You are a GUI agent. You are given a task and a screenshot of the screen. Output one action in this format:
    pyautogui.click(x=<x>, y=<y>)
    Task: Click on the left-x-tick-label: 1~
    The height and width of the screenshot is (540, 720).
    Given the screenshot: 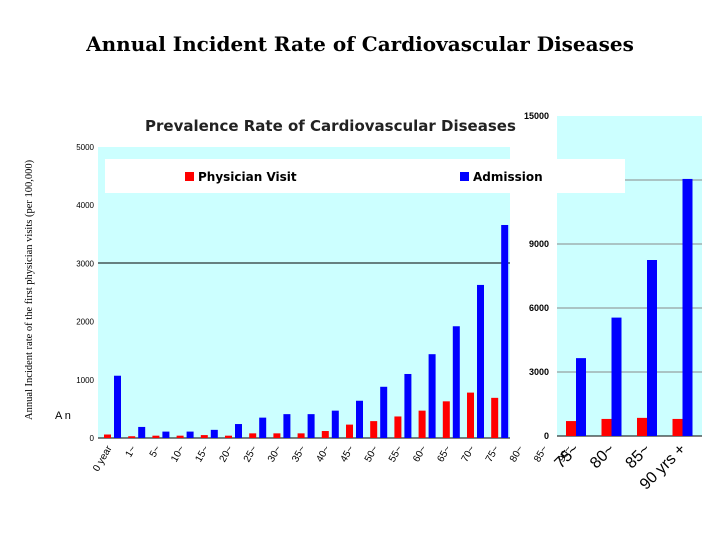 What is the action you would take?
    pyautogui.click(x=131, y=452)
    